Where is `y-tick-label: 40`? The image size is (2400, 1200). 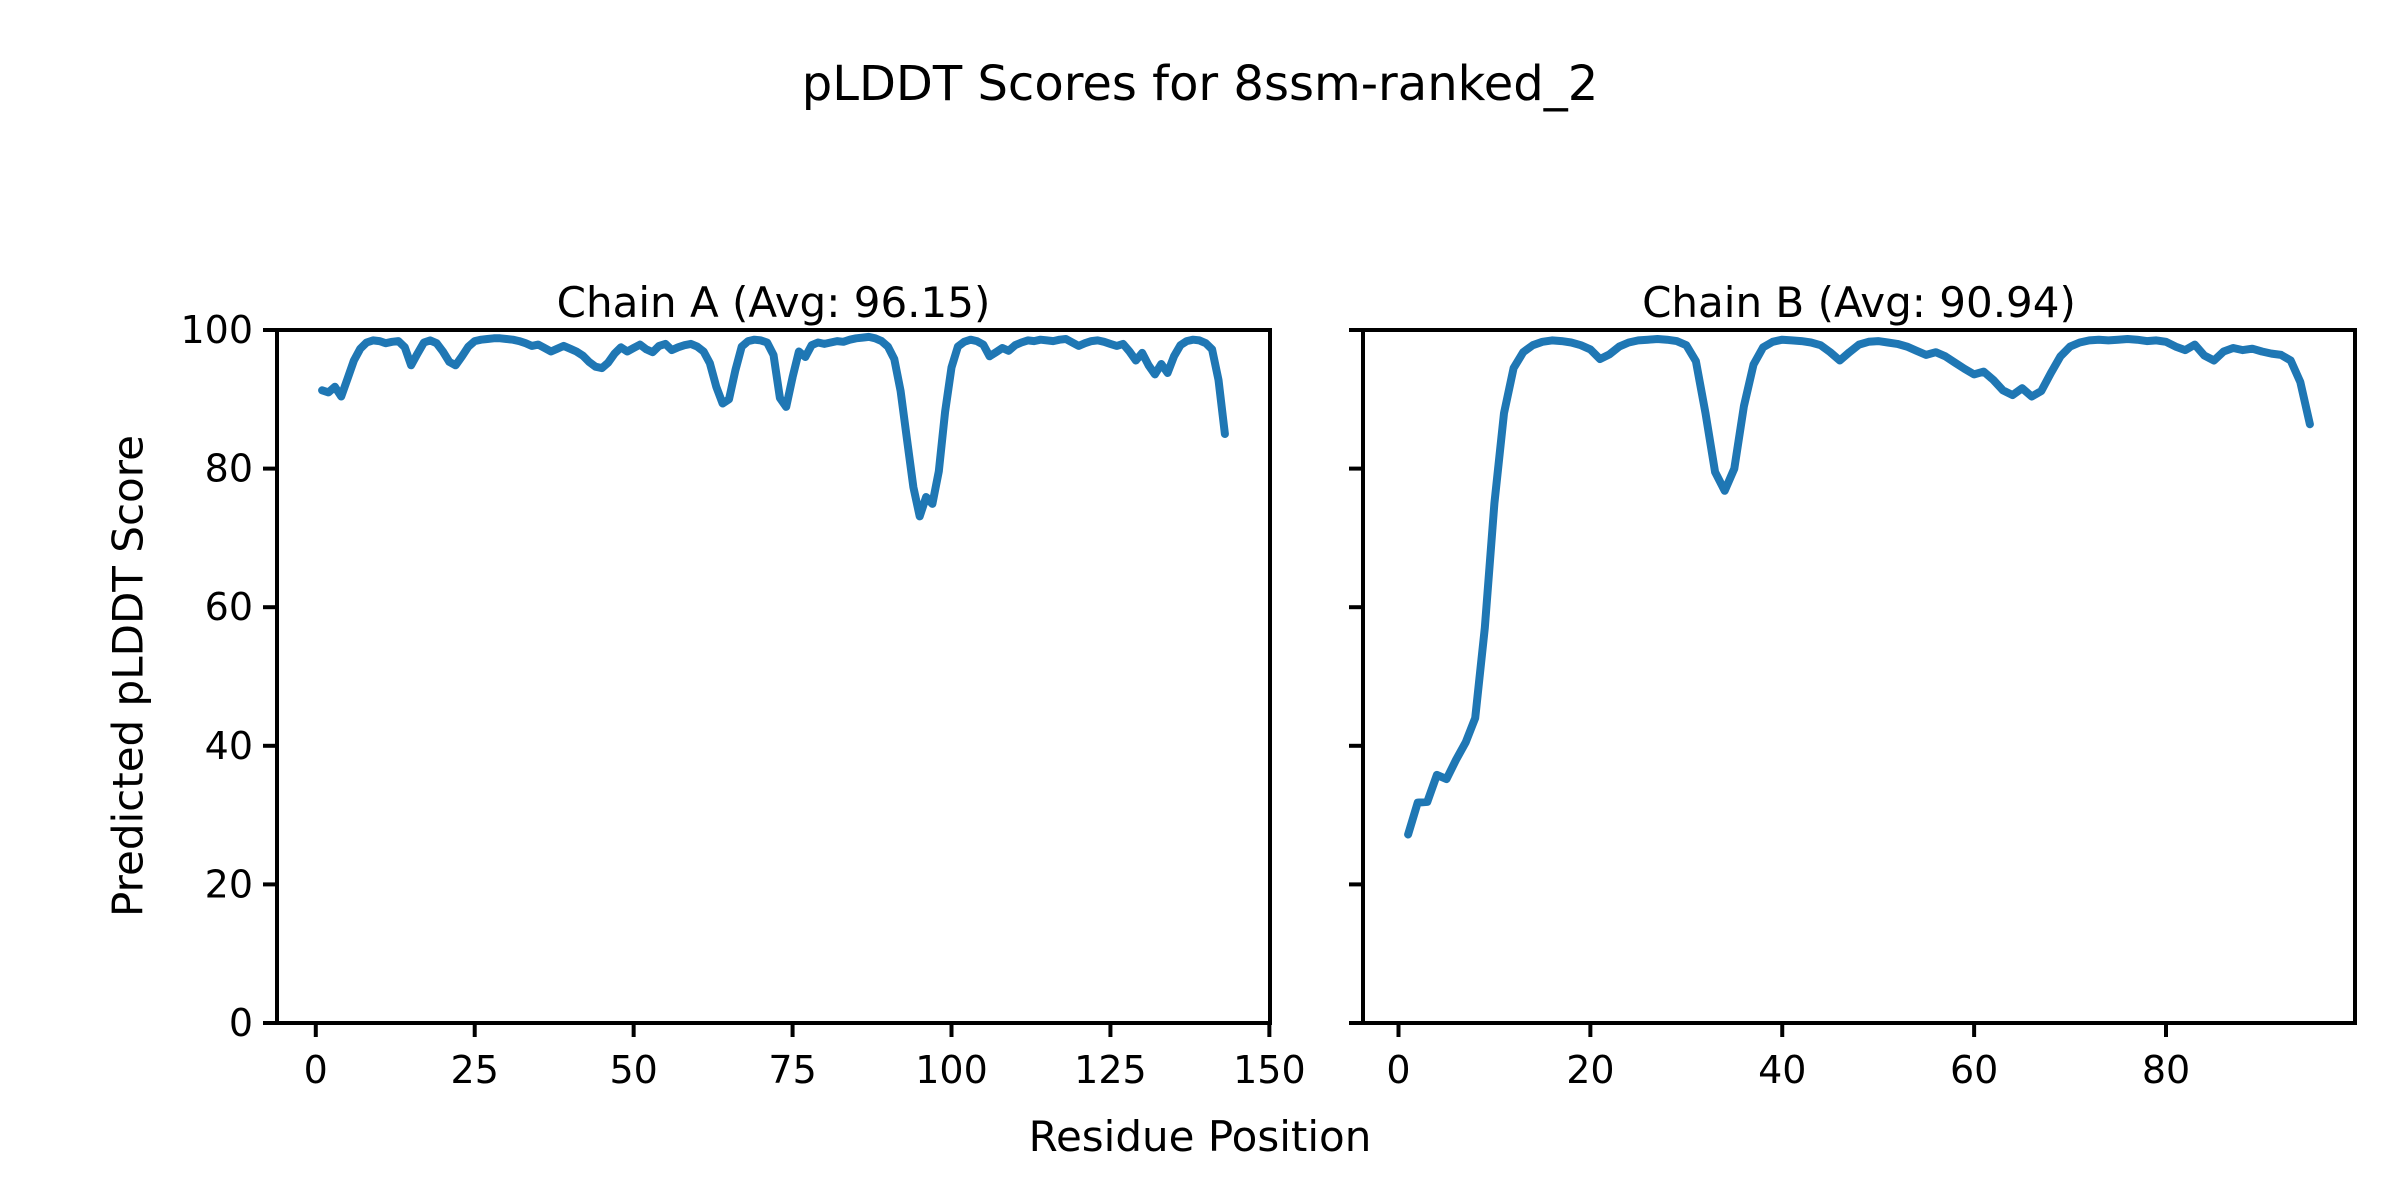
y-tick-label: 40 is located at coordinates (229, 746).